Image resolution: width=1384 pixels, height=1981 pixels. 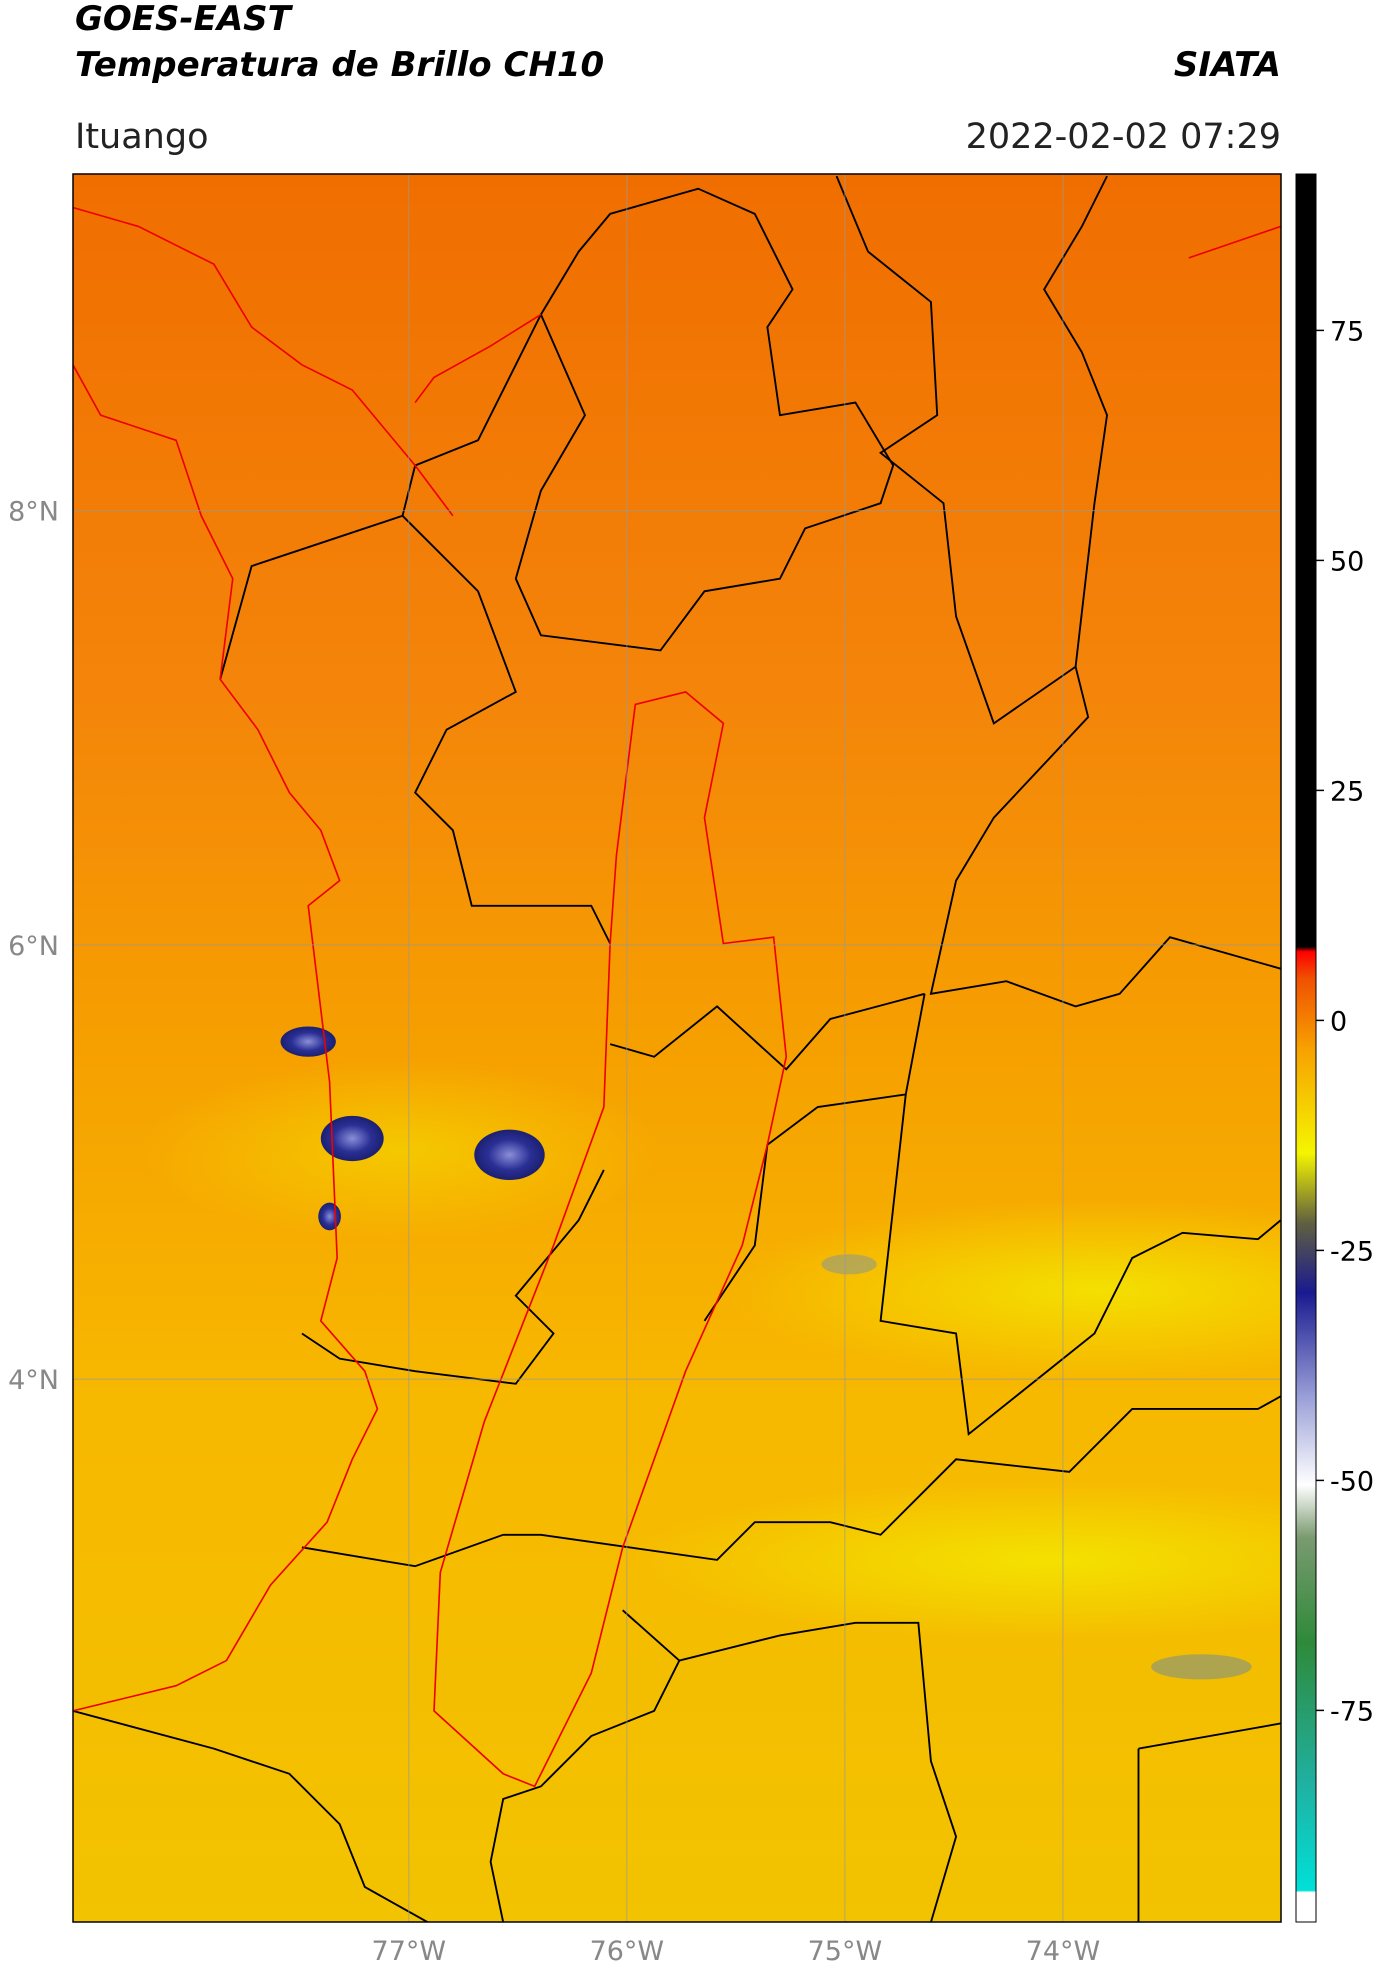 What do you see at coordinates (184, 19) in the screenshot?
I see `title: GOES-EAST` at bounding box center [184, 19].